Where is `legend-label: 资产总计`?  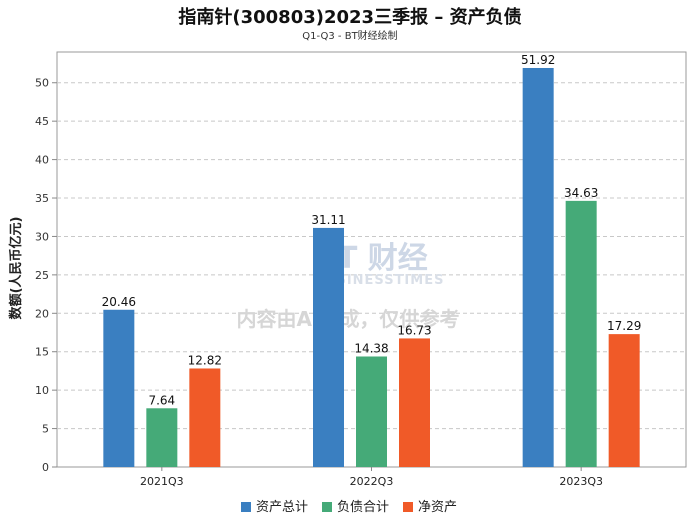
legend-label: 资产总计 is located at coordinates (282, 507).